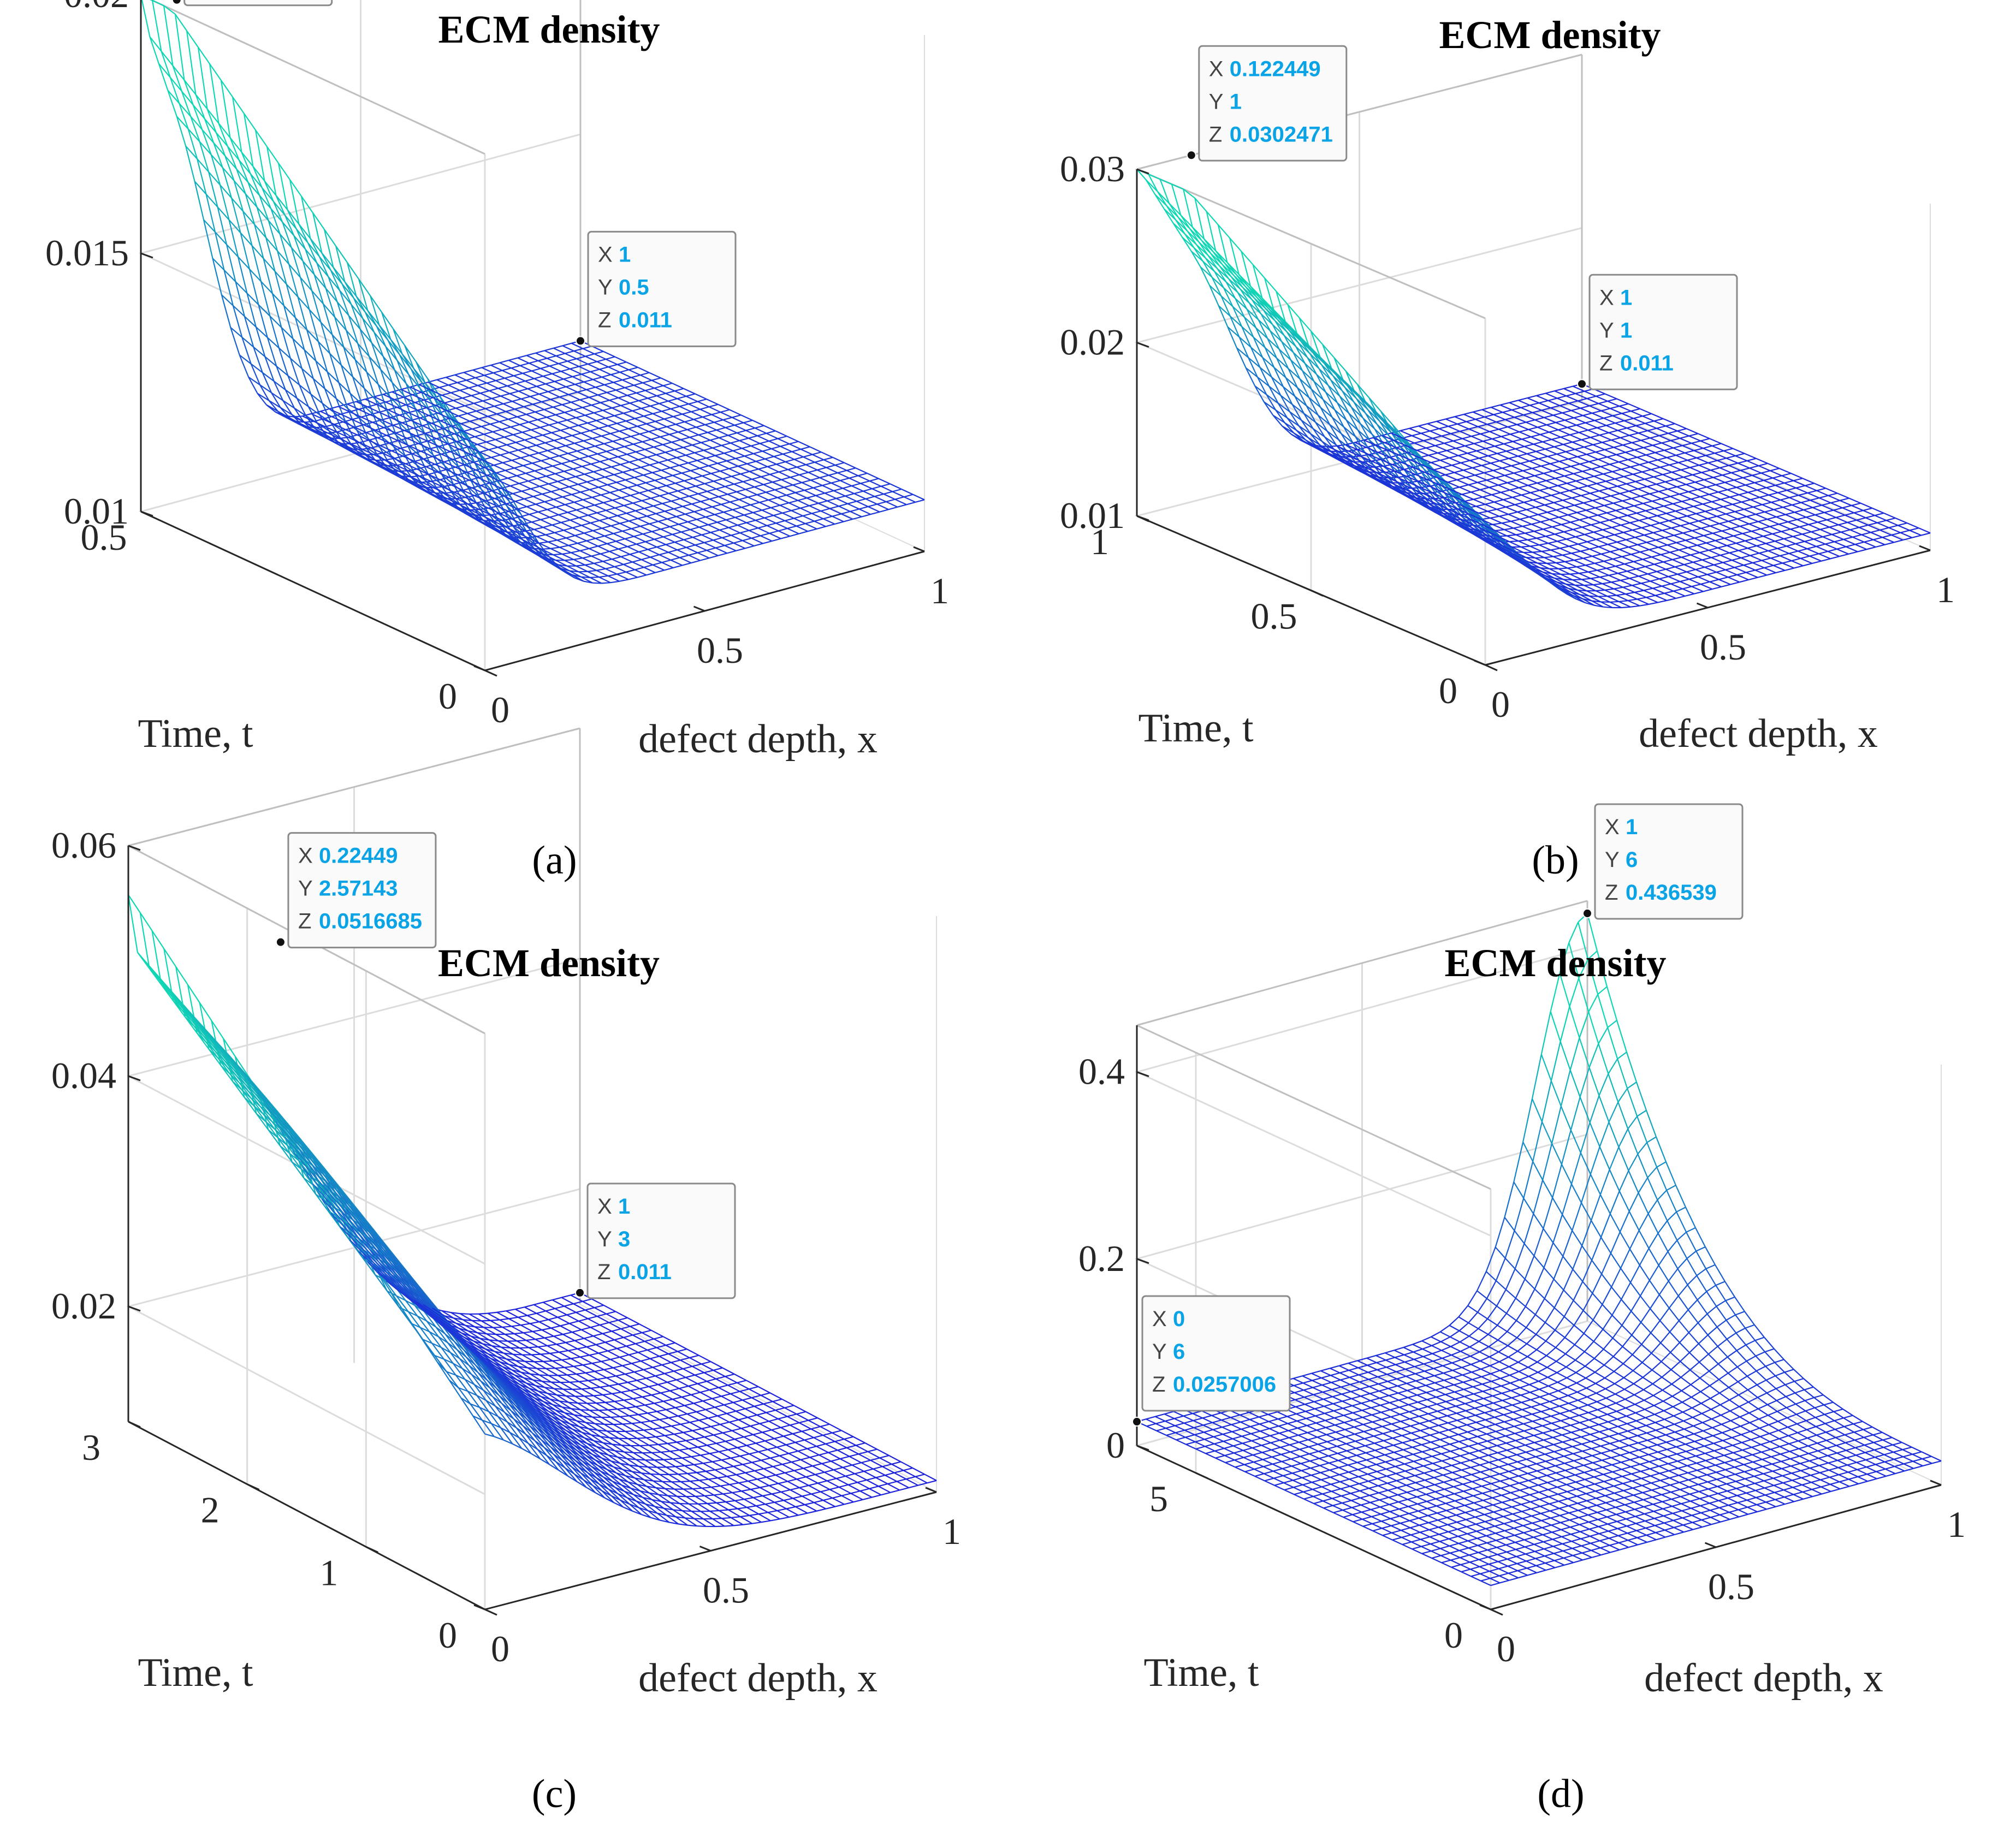 The image size is (2016, 1830). Describe the element at coordinates (252, 3) in the screenshot. I see `datatip: X0.0816327Y0.5Z0.0197195` at that location.